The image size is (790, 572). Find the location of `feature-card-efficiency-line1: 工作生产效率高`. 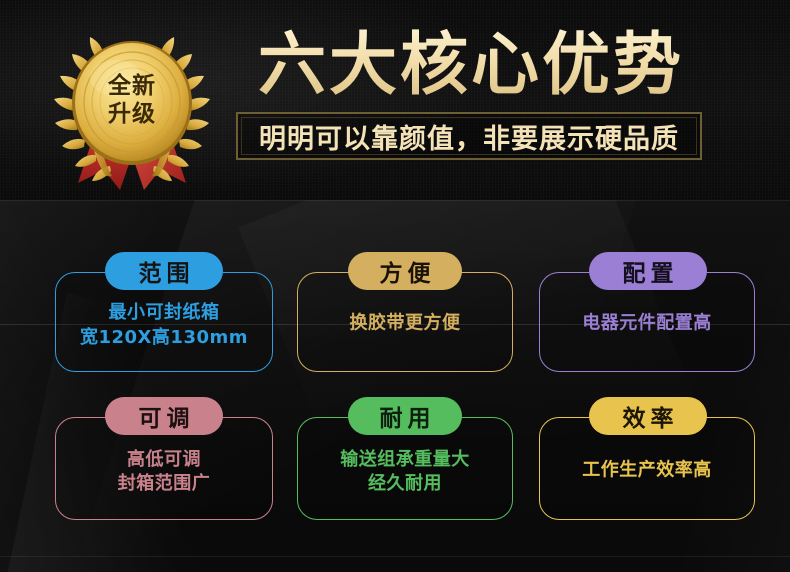

feature-card-efficiency-line1: 工作生产效率高 is located at coordinates (647, 470).